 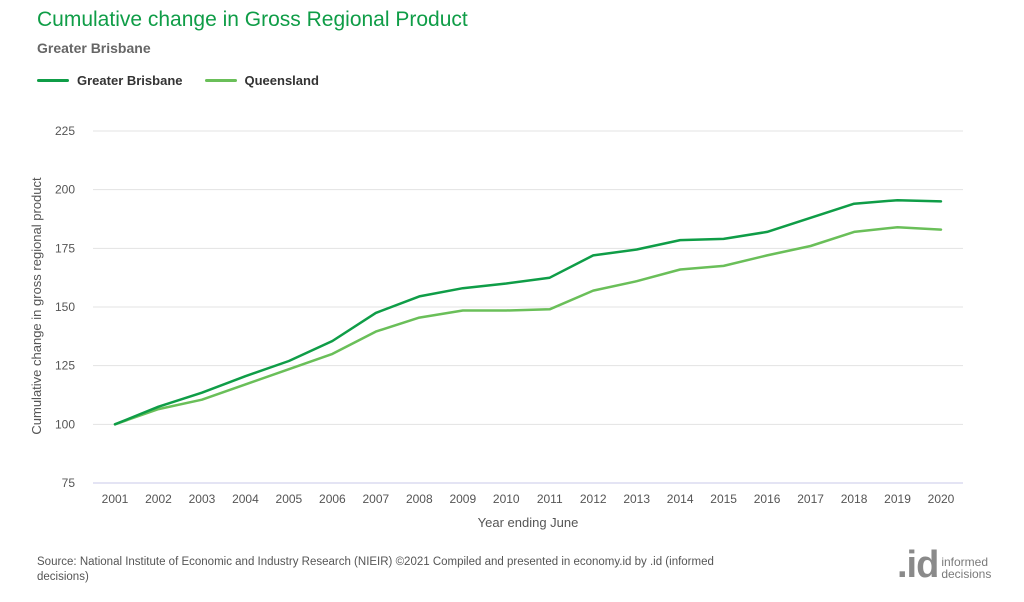 I want to click on y-tick-label: 125, so click(x=65, y=366).